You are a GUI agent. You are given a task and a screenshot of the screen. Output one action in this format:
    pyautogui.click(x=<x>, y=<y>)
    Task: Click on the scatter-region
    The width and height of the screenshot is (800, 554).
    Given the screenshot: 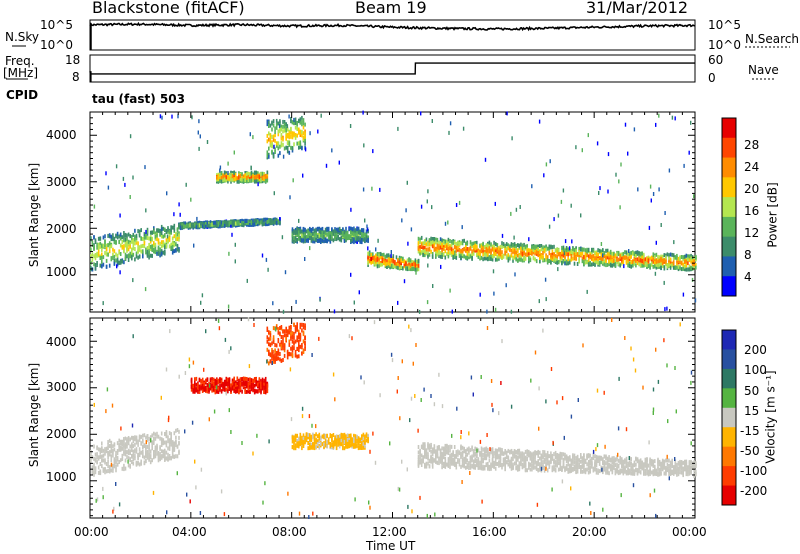 What is the action you would take?
    pyautogui.click(x=557, y=253)
    